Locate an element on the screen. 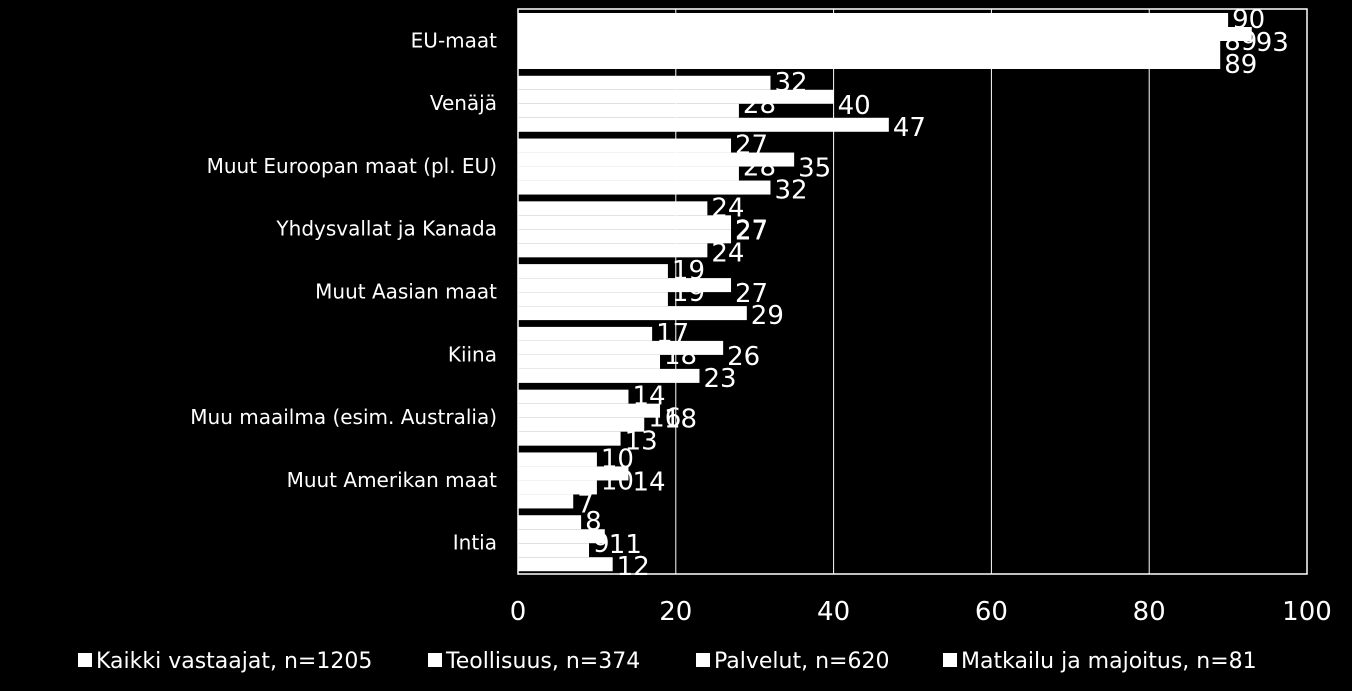 This screenshot has width=1352, height=691. data-label: 35 is located at coordinates (814, 169).